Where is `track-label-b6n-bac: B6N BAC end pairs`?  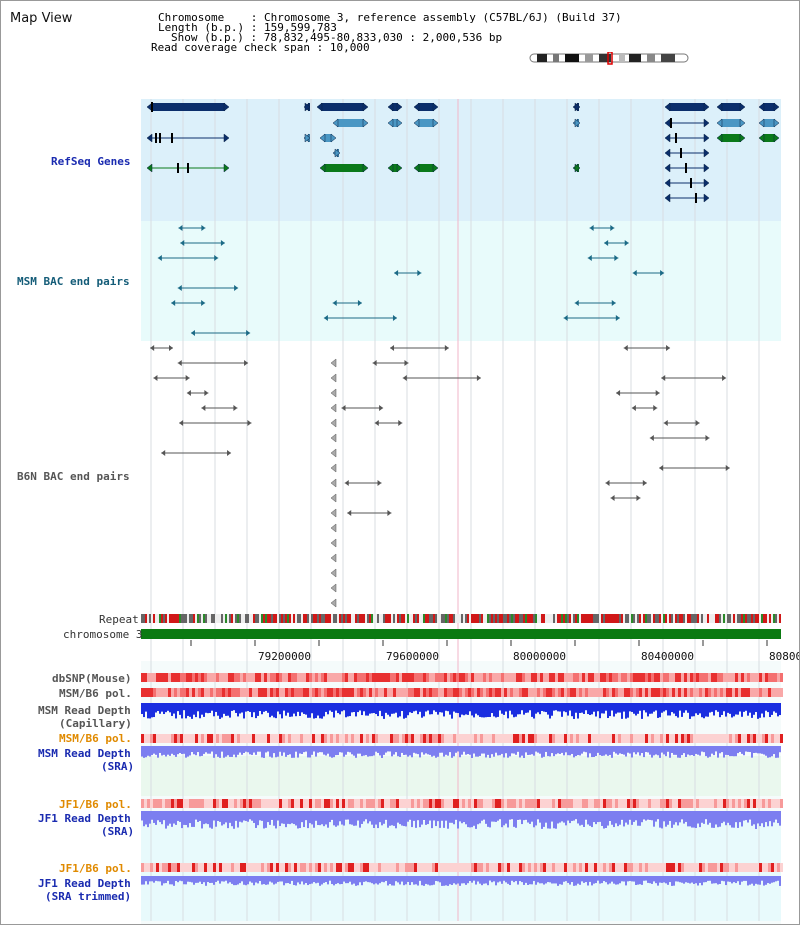 track-label-b6n-bac: B6N BAC end pairs is located at coordinates (73, 476).